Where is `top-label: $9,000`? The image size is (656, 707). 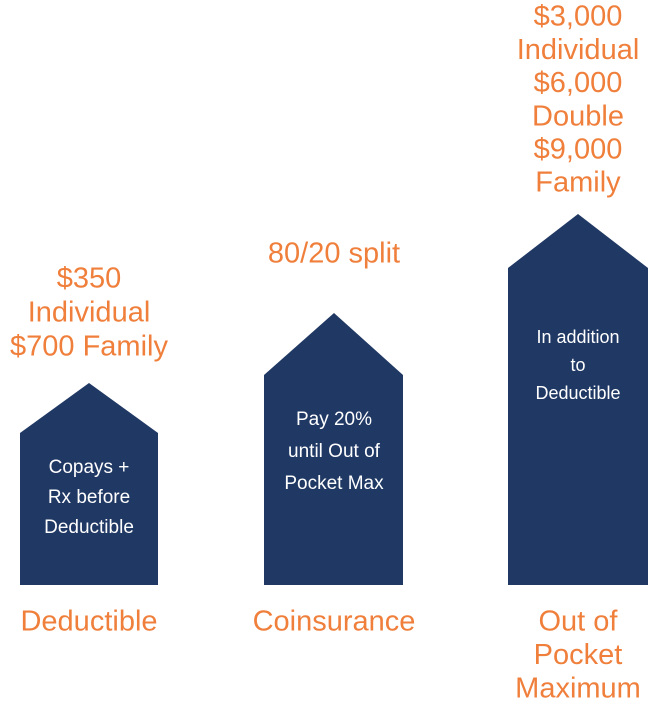
top-label: $9,000 is located at coordinates (578, 149).